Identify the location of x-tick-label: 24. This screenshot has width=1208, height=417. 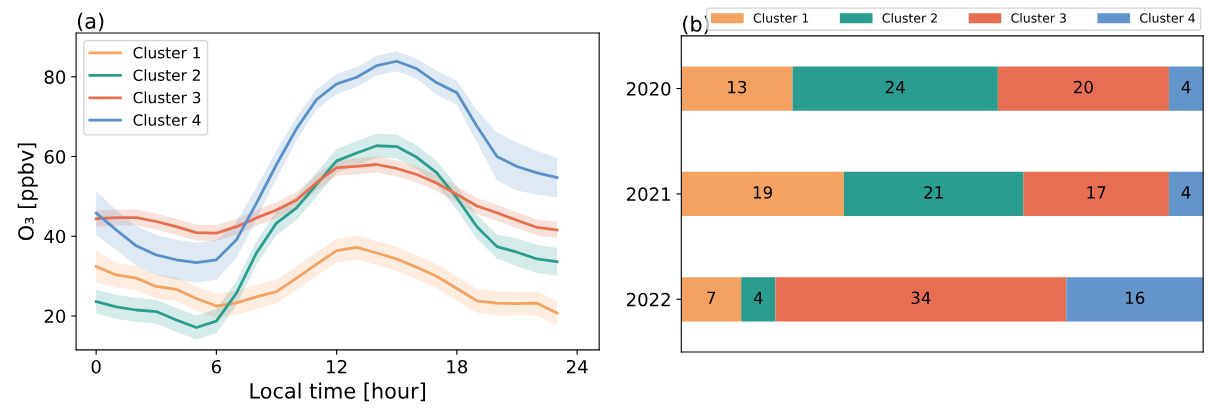
(577, 366).